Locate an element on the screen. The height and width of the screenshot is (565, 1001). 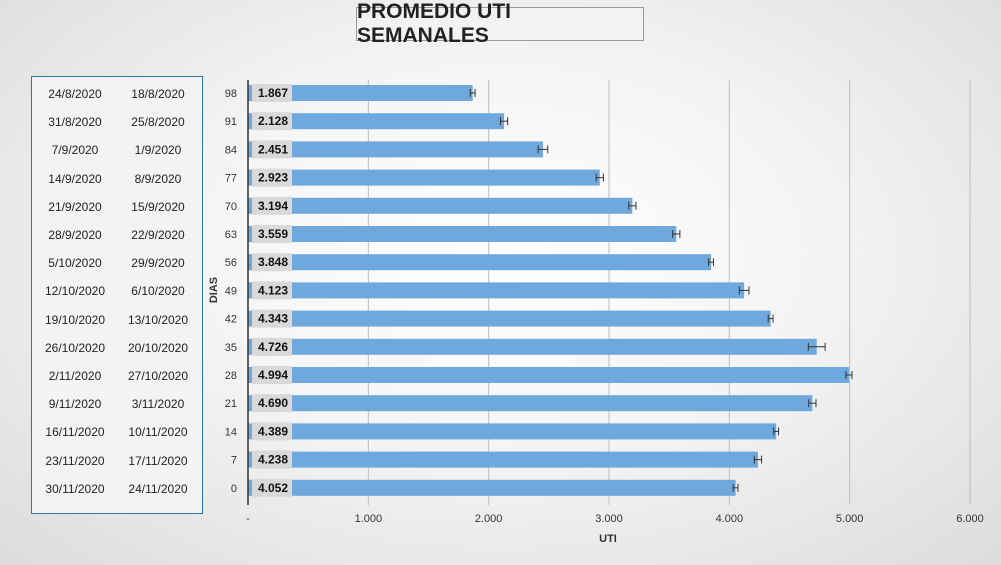
x-tick-label: 3.000 is located at coordinates (609, 519).